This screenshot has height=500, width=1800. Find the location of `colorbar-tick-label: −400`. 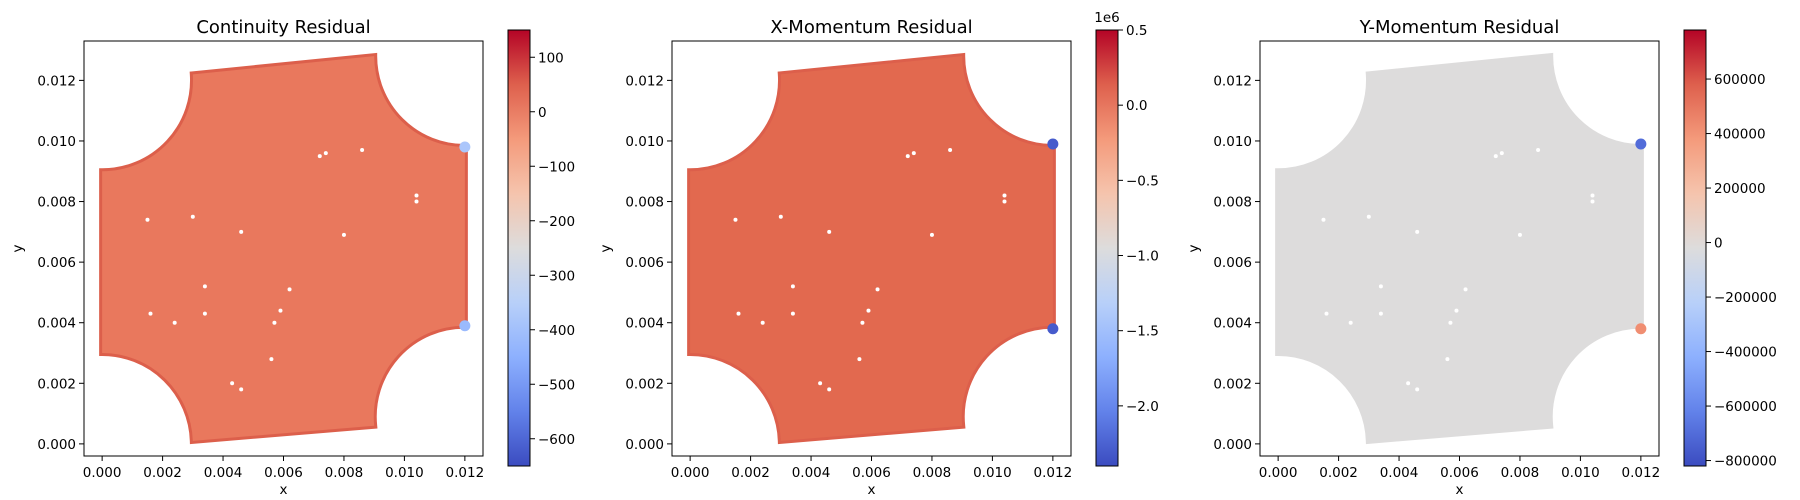

colorbar-tick-label: −400 is located at coordinates (556, 331).